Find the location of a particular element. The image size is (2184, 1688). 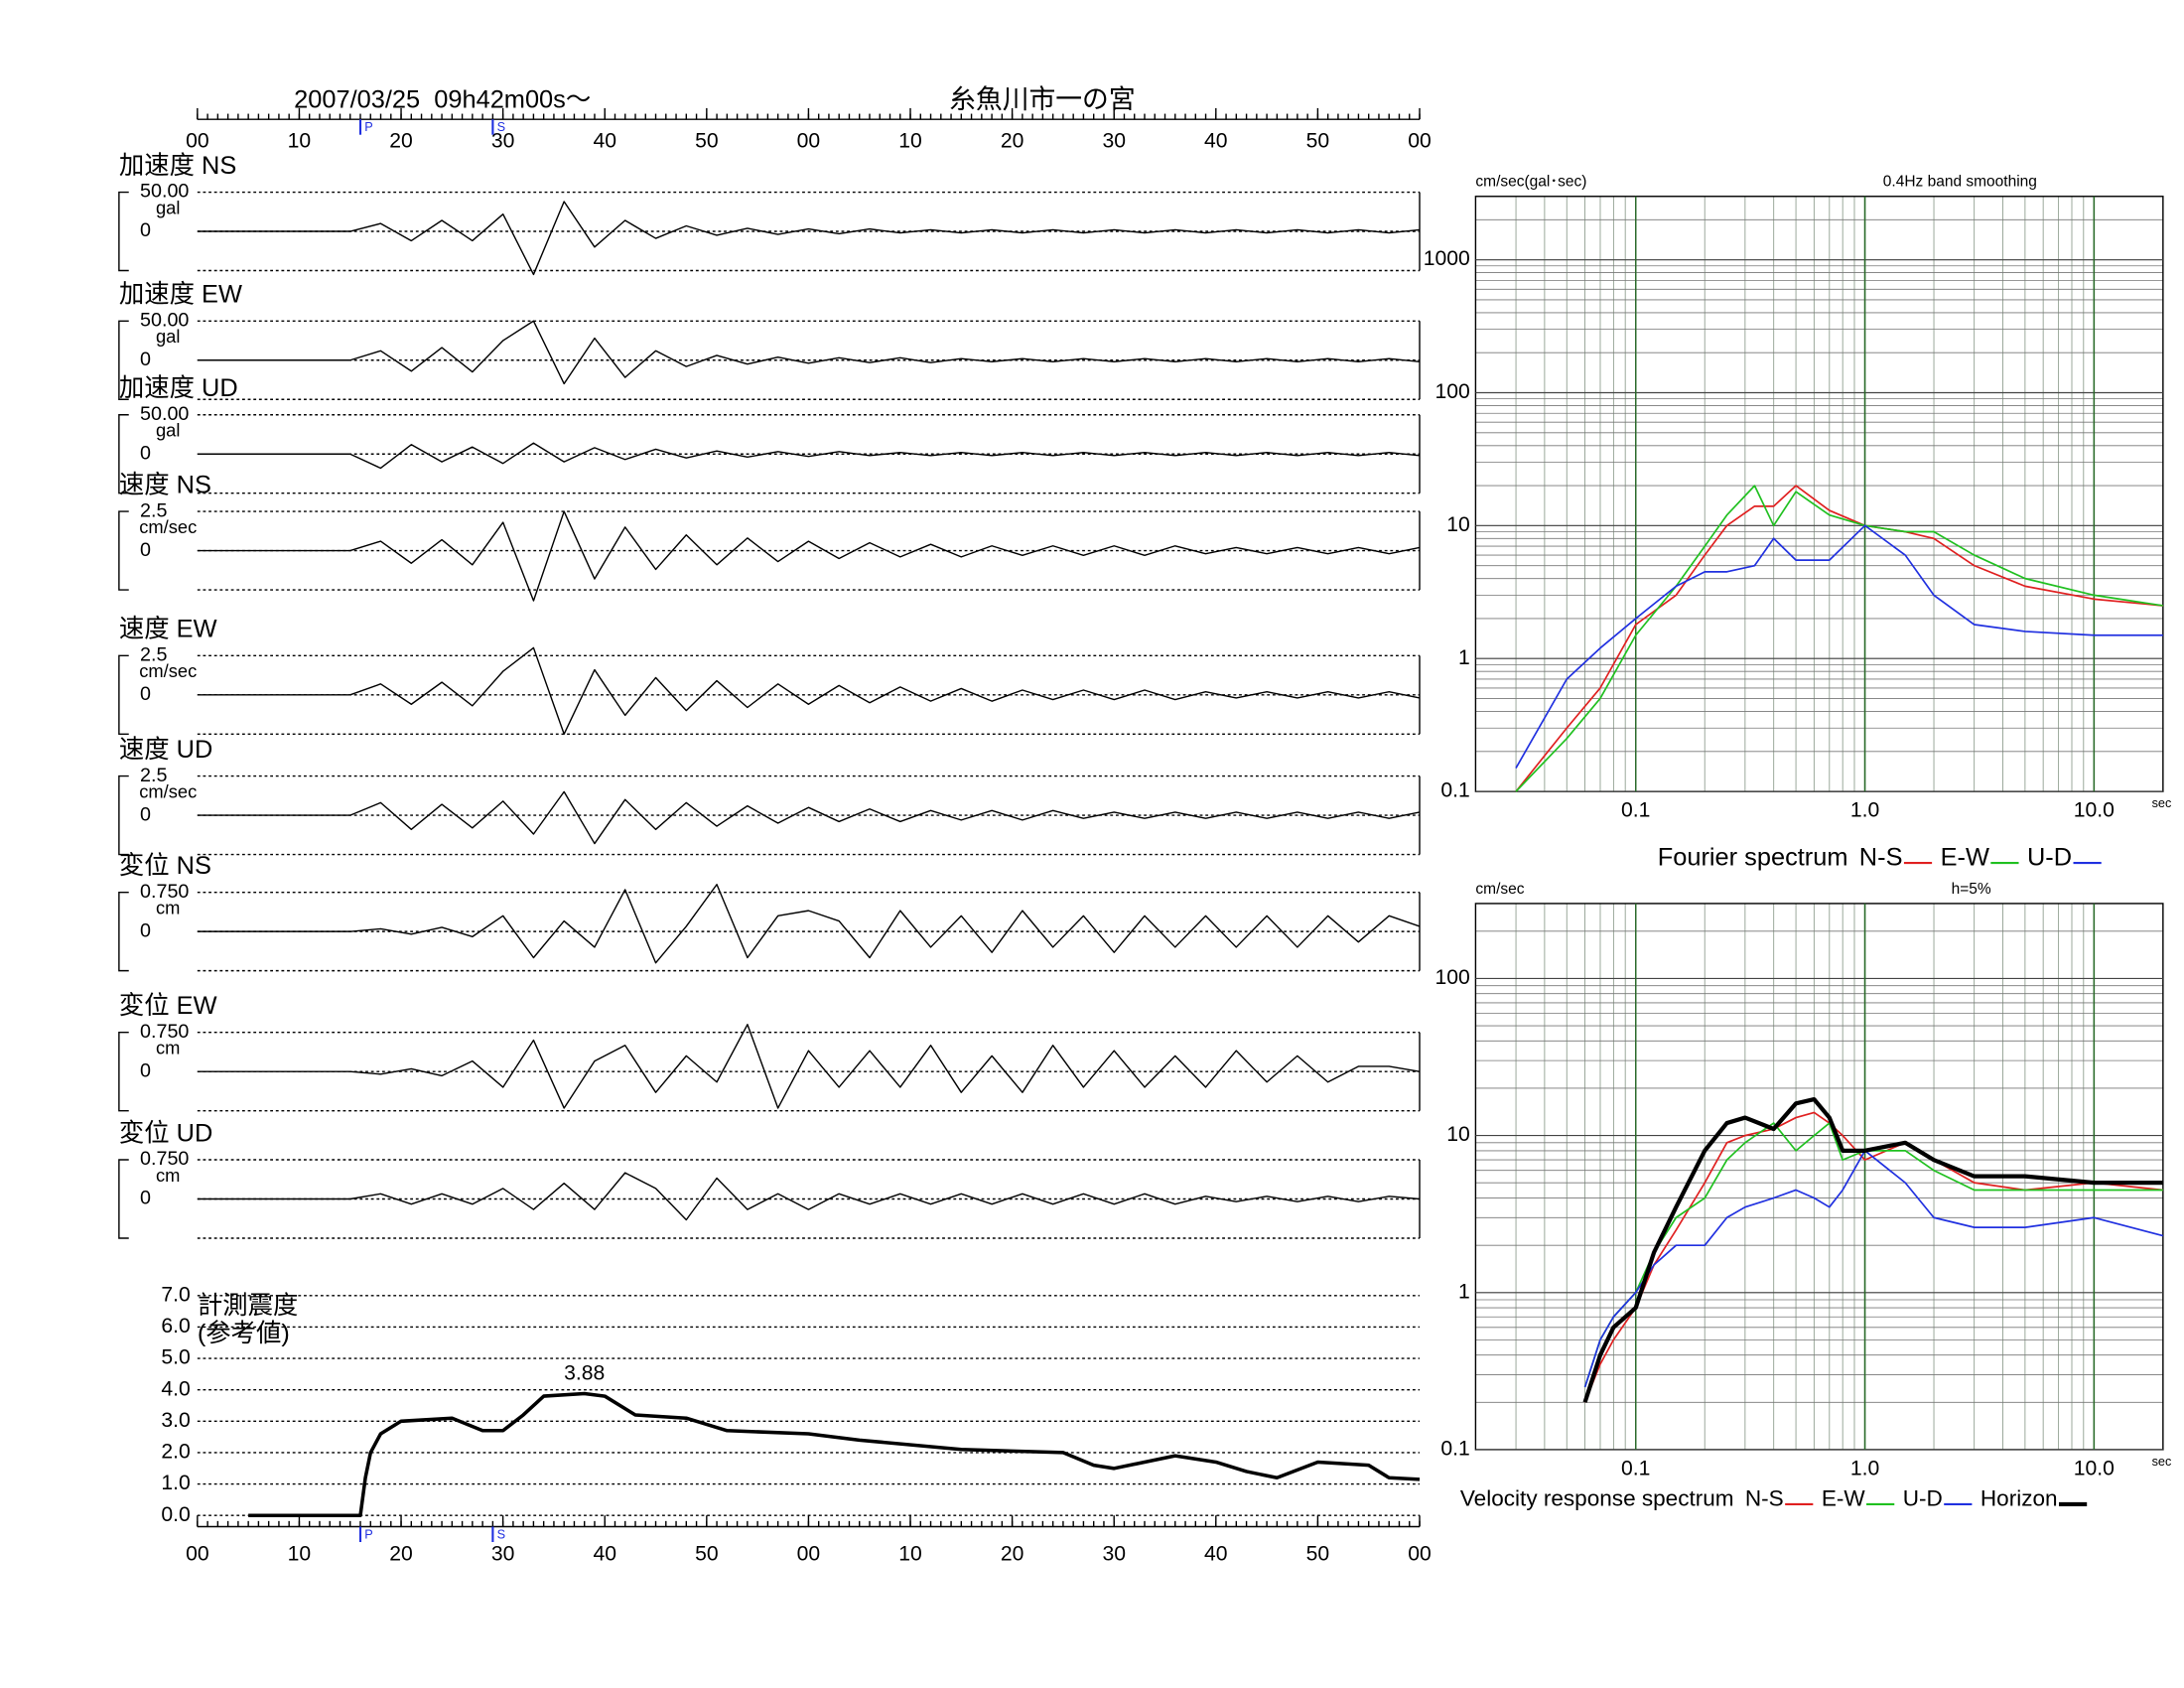

y-tick-label: 100 is located at coordinates (1451, 977).